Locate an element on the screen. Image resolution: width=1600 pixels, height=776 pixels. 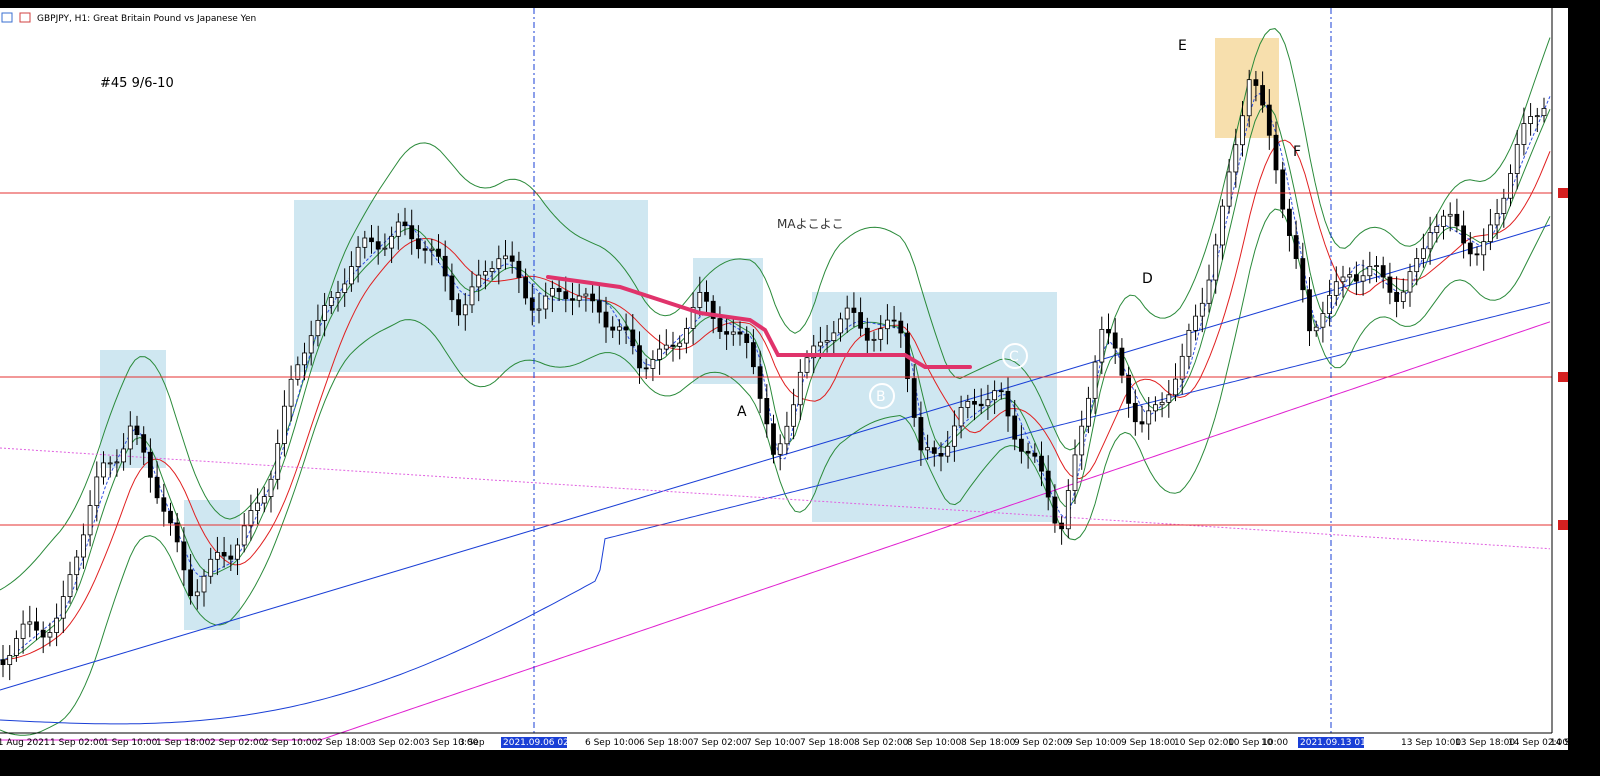
time-label: 10 is located at coordinates (1267, 743).